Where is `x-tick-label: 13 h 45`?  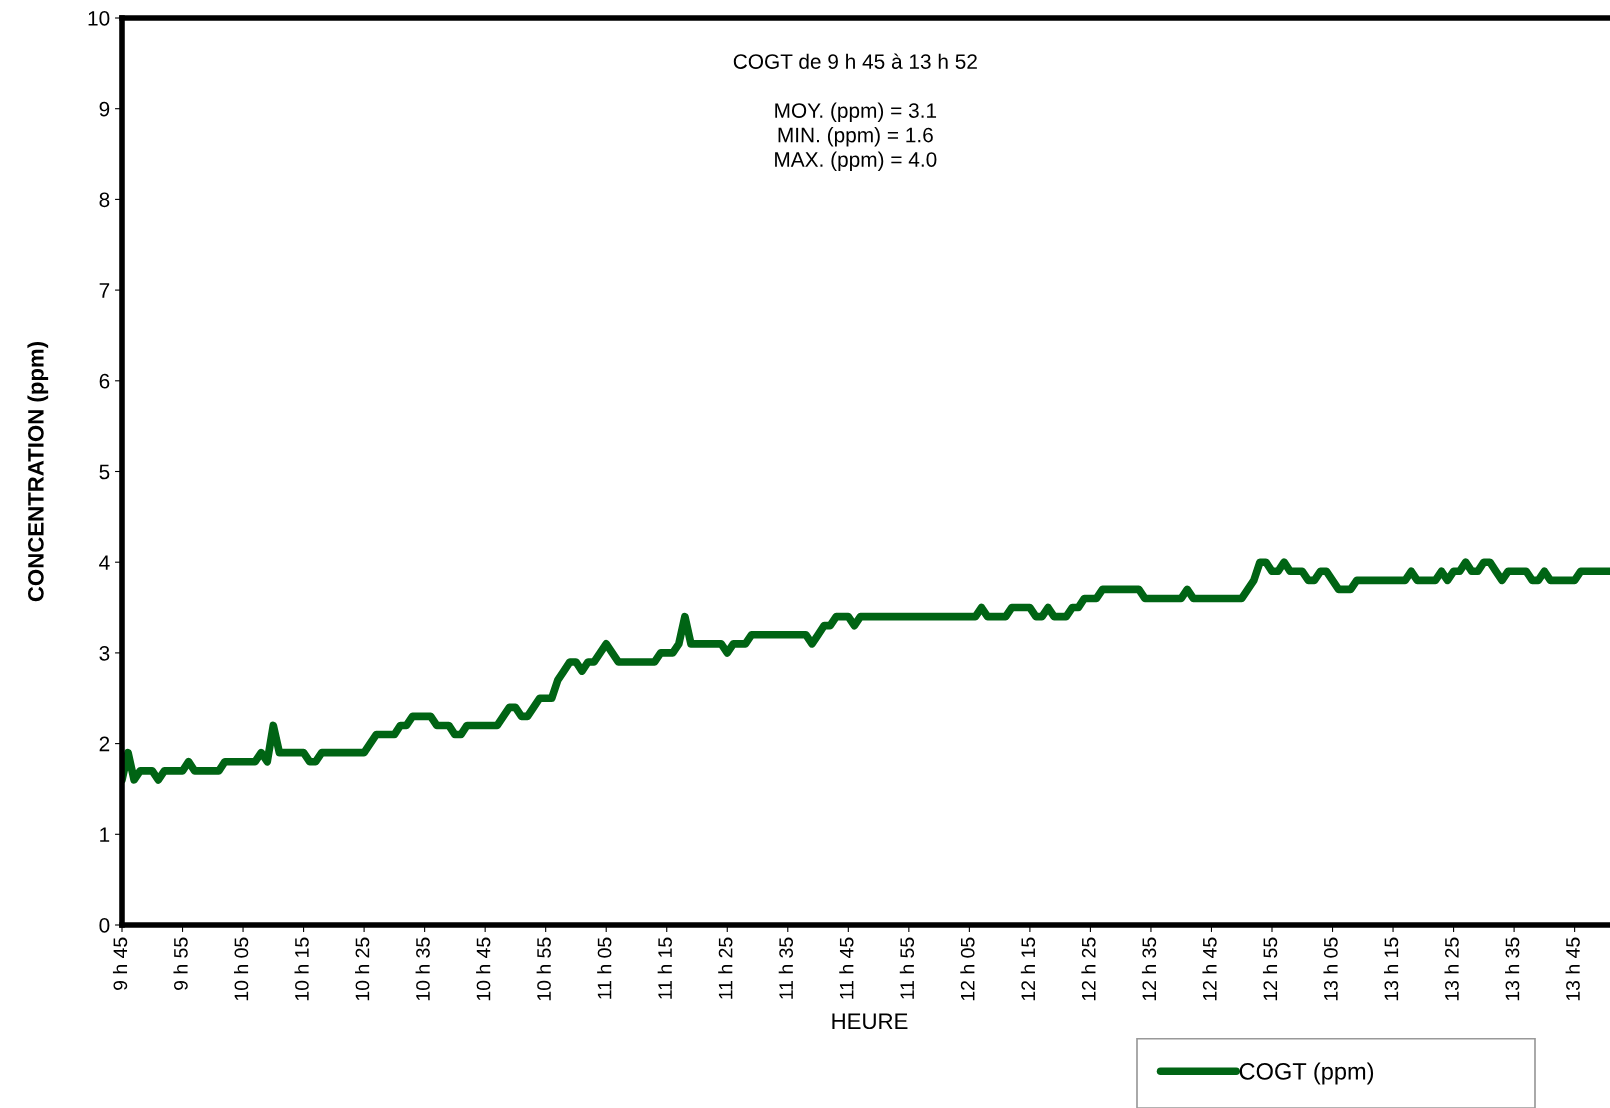 x-tick-label: 13 h 45 is located at coordinates (1572, 969).